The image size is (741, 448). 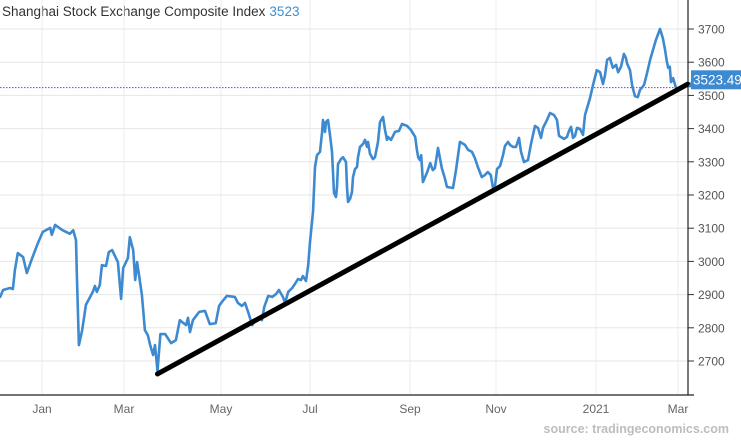 What do you see at coordinates (309, 409) in the screenshot?
I see `x-tick-label: Jul` at bounding box center [309, 409].